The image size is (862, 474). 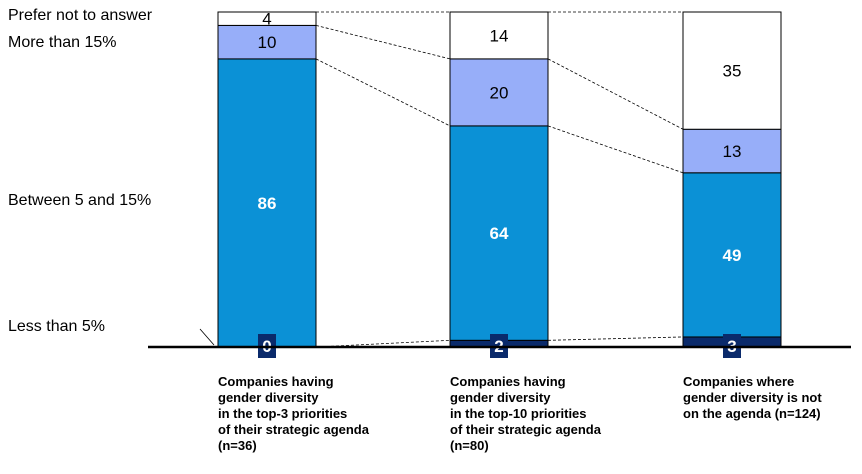 I want to click on value-label: 49, so click(x=732, y=255).